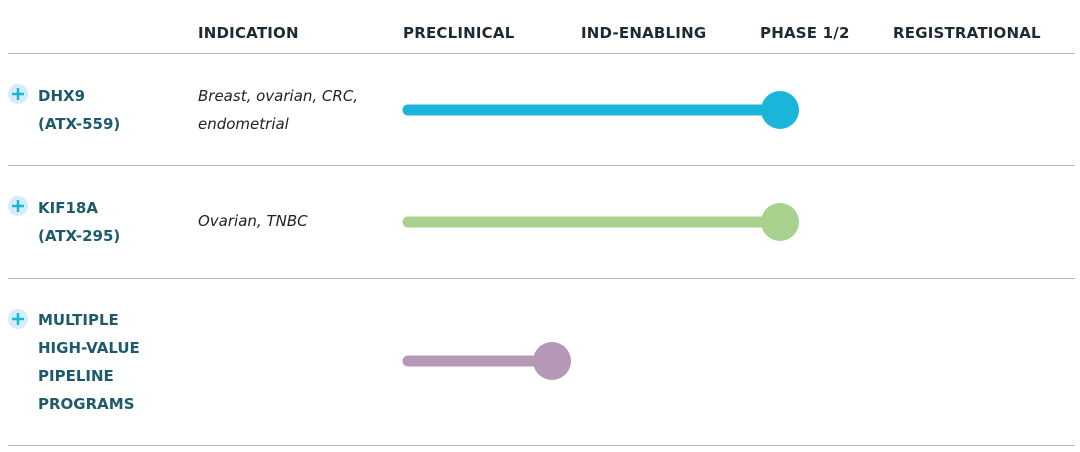 Image resolution: width=1080 pixels, height=452 pixels. What do you see at coordinates (89, 348) in the screenshot?
I see `name-line: HIGH-VALUE` at bounding box center [89, 348].